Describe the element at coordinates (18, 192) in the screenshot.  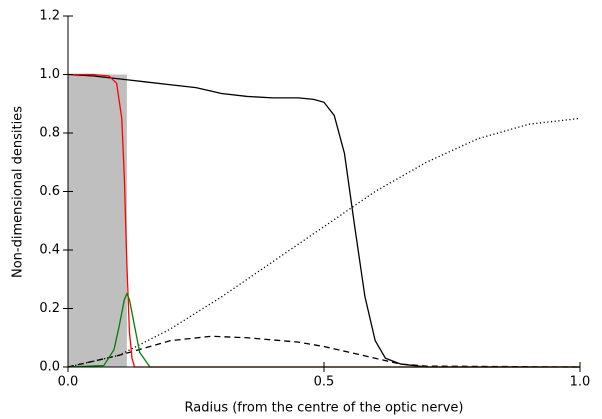
I see `y-axis-label: Non-dimensional densities` at that location.